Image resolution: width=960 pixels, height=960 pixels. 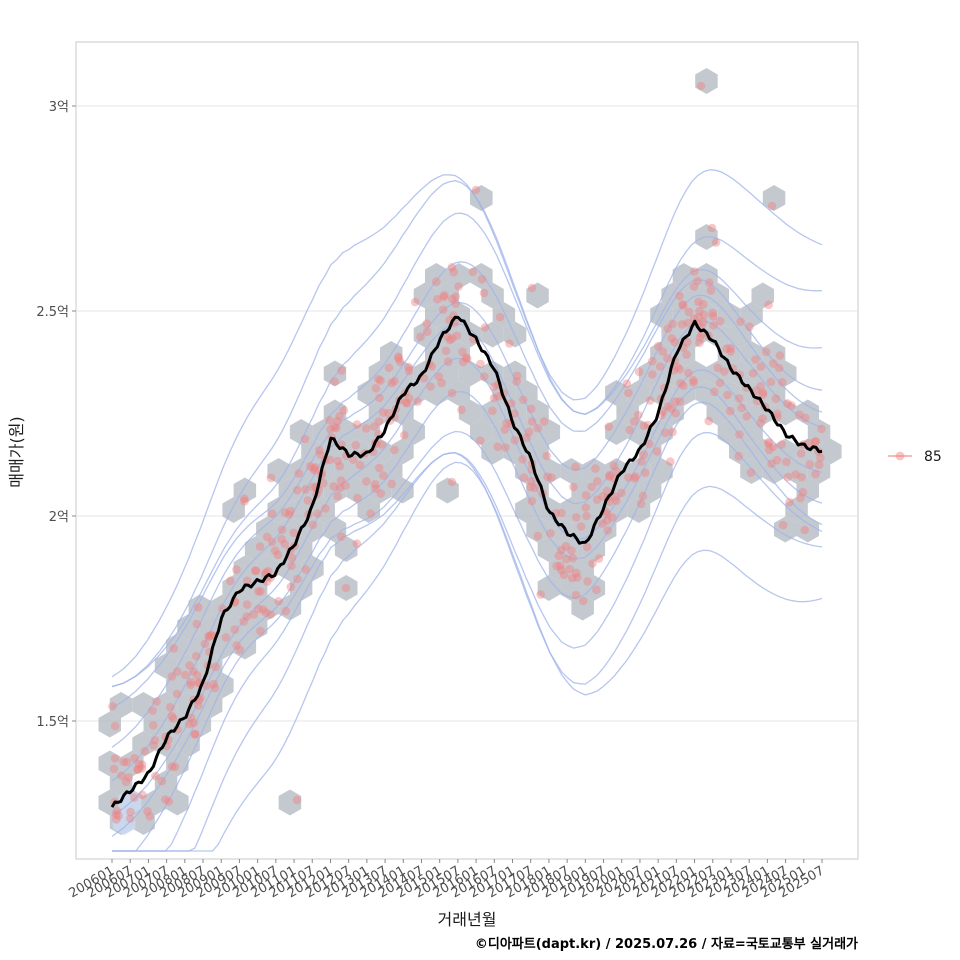 What do you see at coordinates (467, 919) in the screenshot?
I see `x-axis-title: 거래년월` at bounding box center [467, 919].